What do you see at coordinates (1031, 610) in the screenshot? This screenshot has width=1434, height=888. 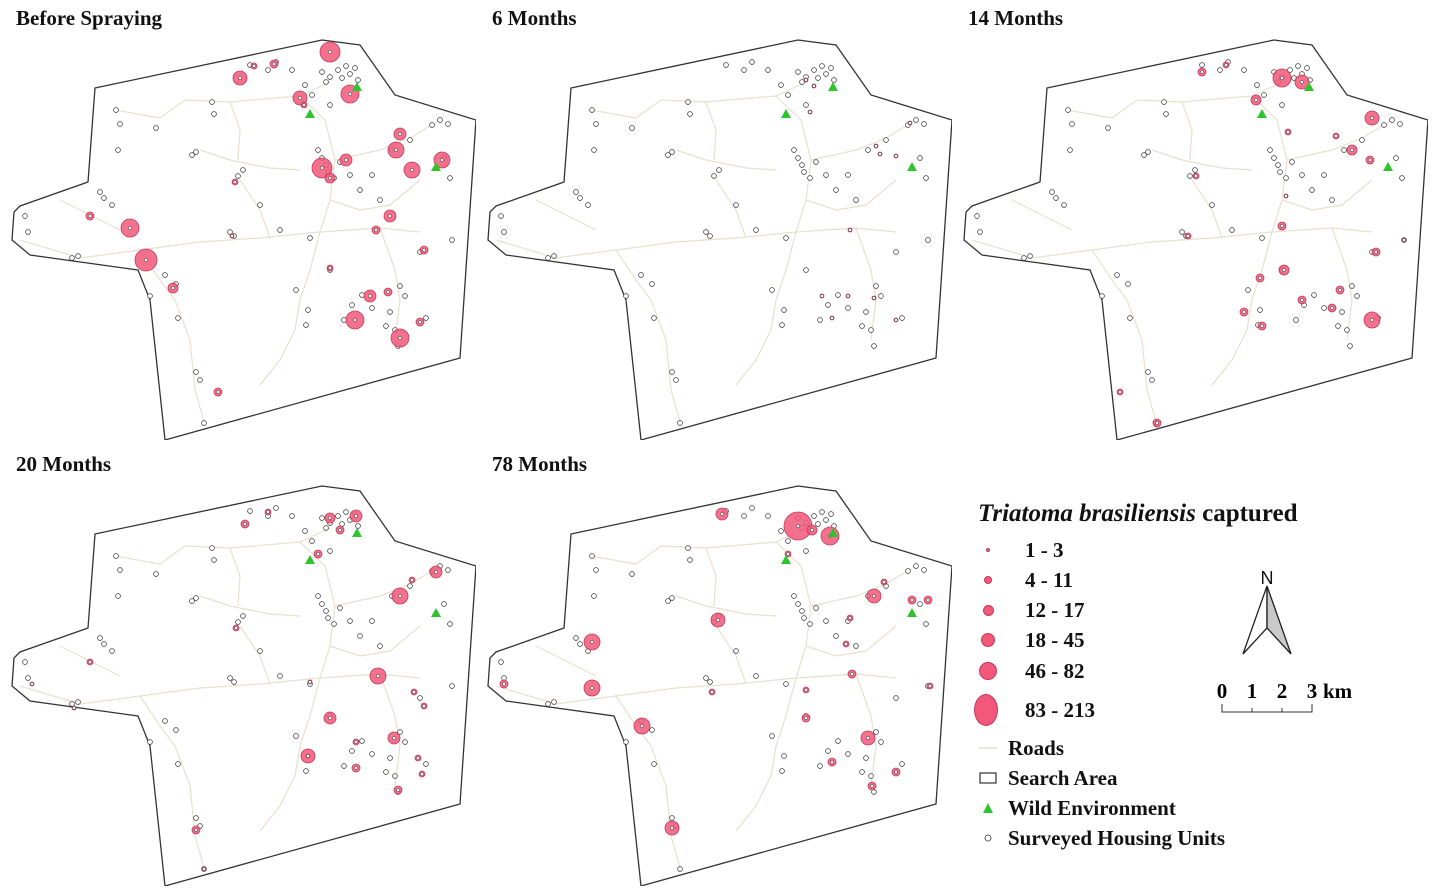 I see `legend-class-3: 12 - 17` at bounding box center [1031, 610].